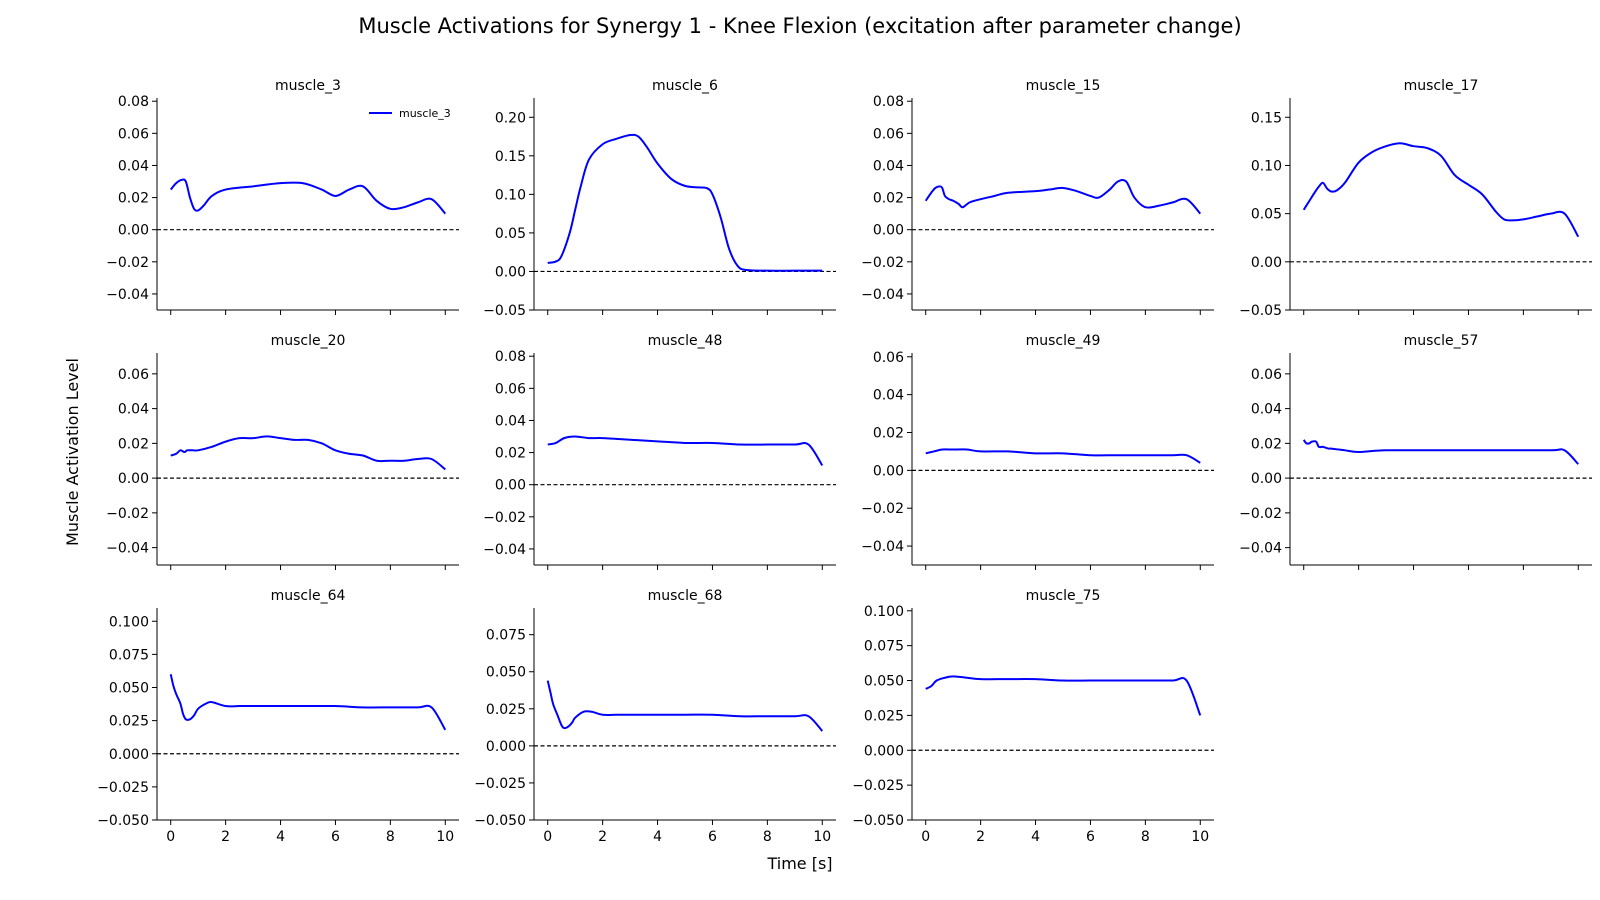  Describe the element at coordinates (1090, 837) in the screenshot. I see `x-tick-label: 6` at that location.